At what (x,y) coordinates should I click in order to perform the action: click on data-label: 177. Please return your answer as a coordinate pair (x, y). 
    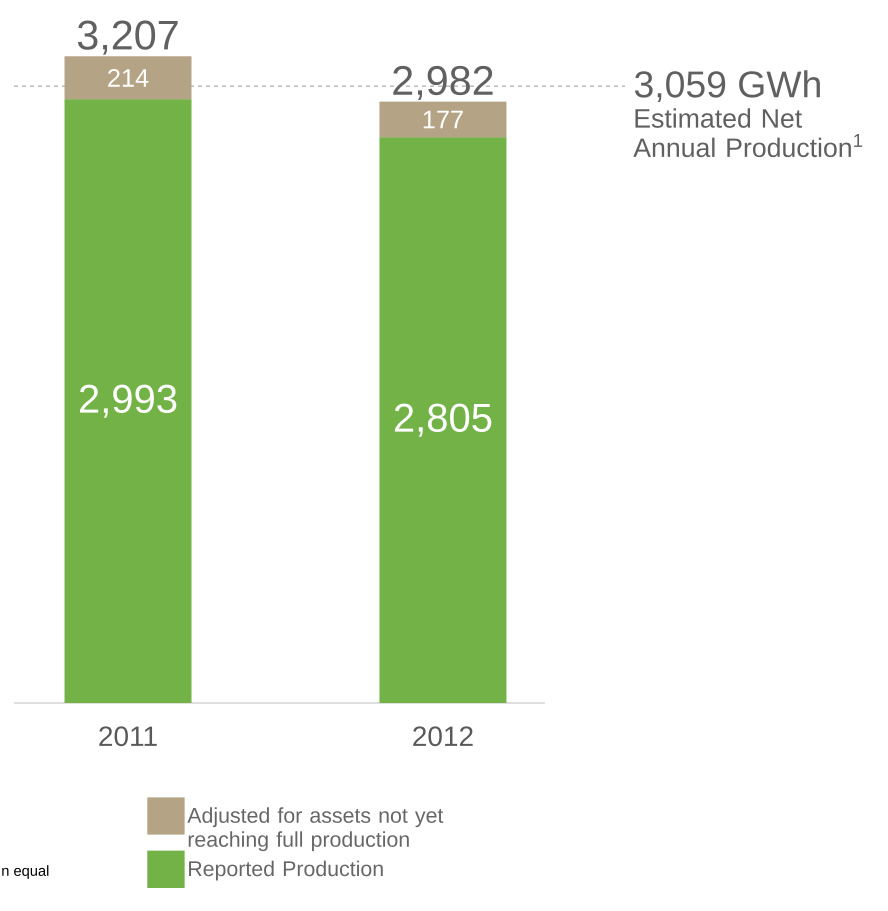
    Looking at the image, I should click on (443, 119).